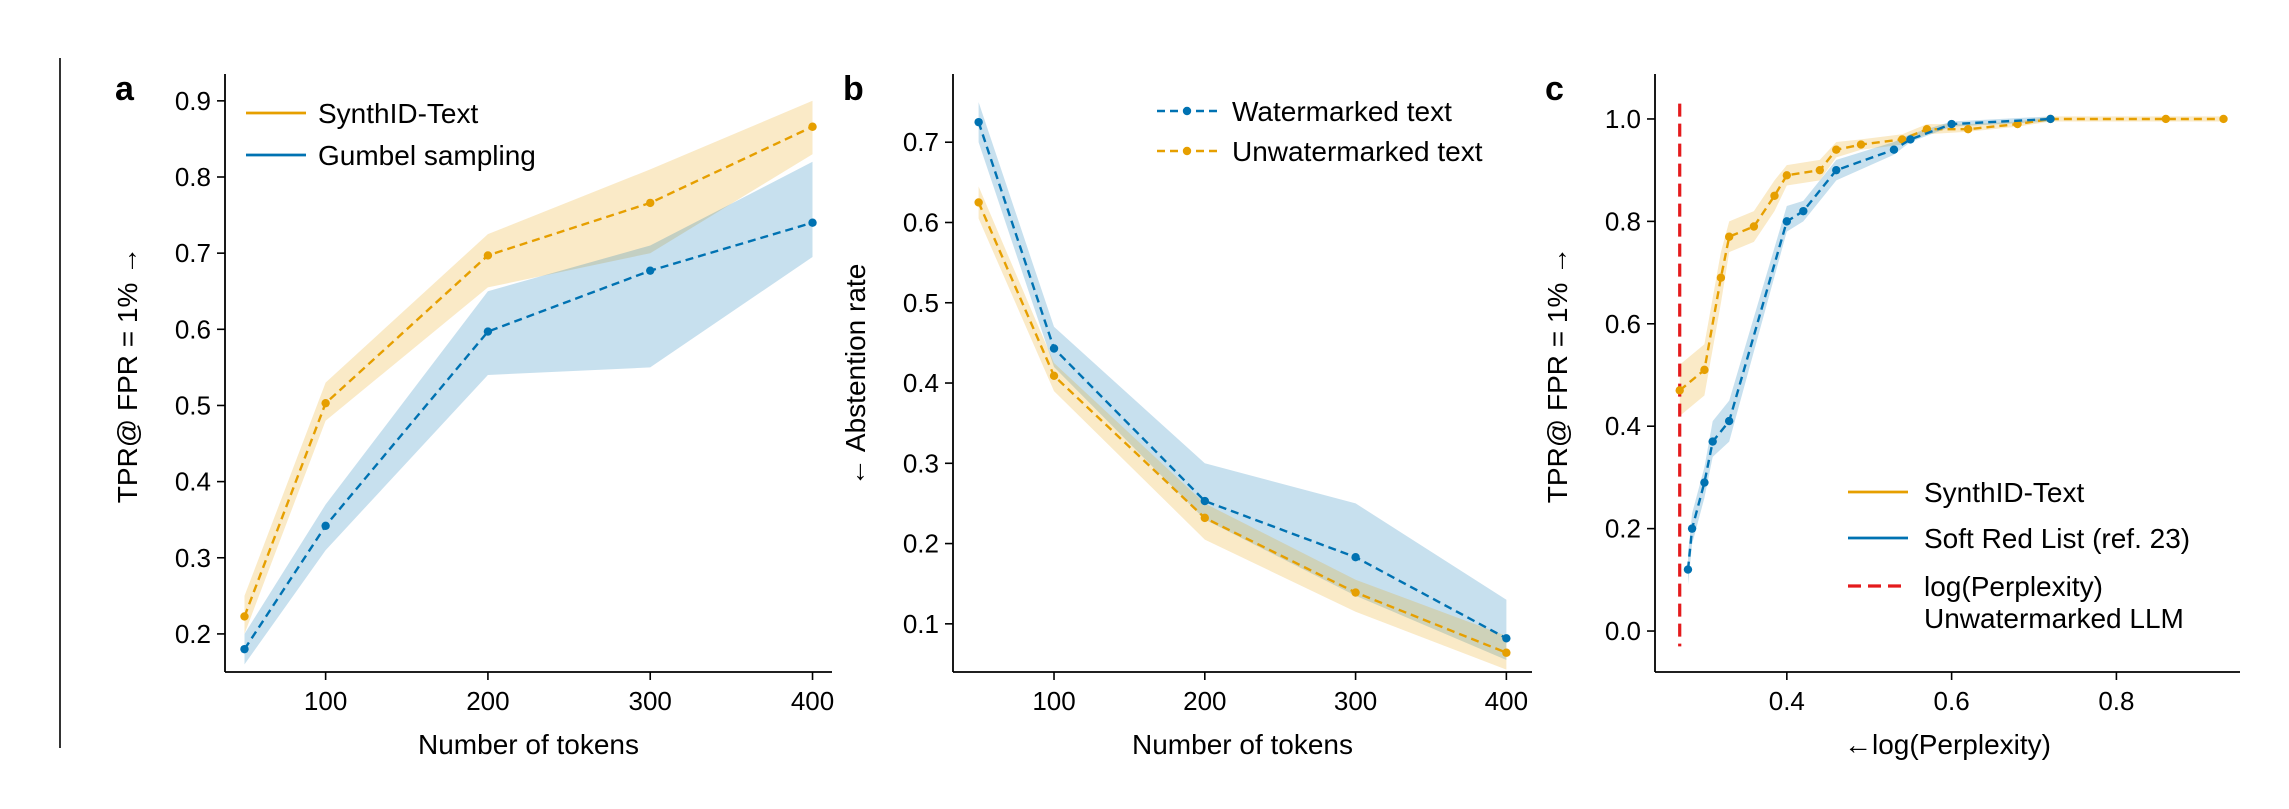 The width and height of the screenshot is (2289, 809). I want to click on panel-letter: b, so click(853, 89).